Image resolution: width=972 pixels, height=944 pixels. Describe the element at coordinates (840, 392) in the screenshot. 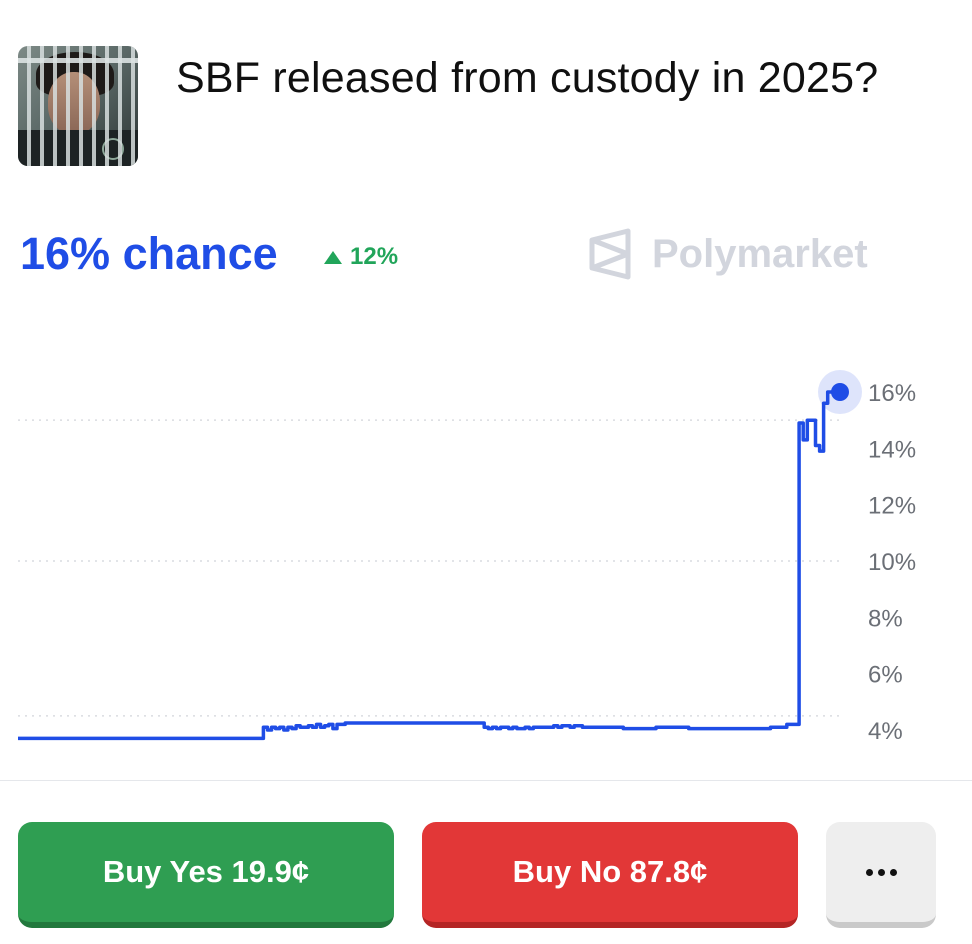

I see `current-point` at that location.